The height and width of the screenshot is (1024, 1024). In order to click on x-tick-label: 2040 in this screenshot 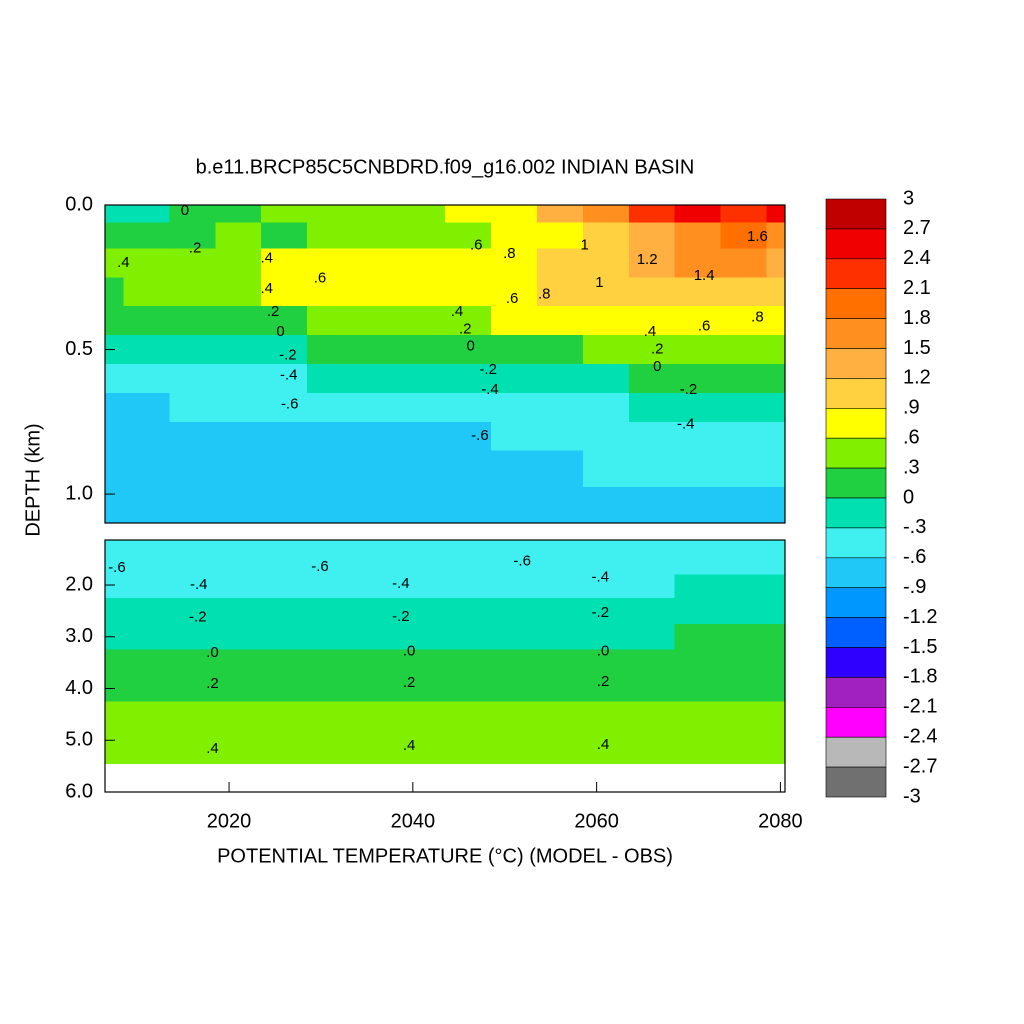, I will do `click(413, 821)`.